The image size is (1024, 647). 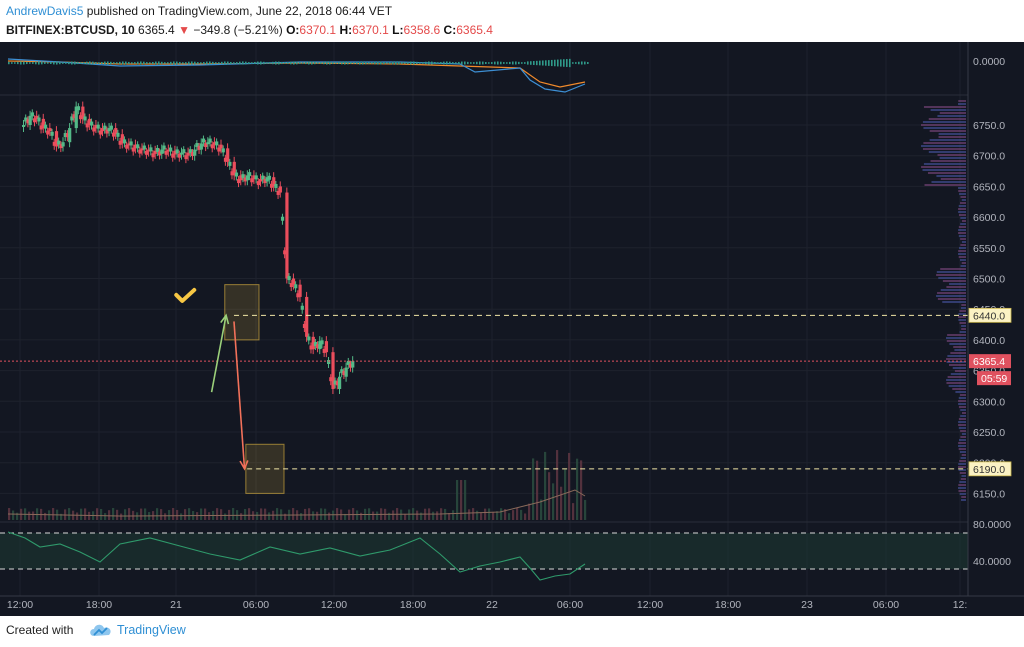 What do you see at coordinates (151, 630) in the screenshot?
I see `tradingview-brand-link: TradingView` at bounding box center [151, 630].